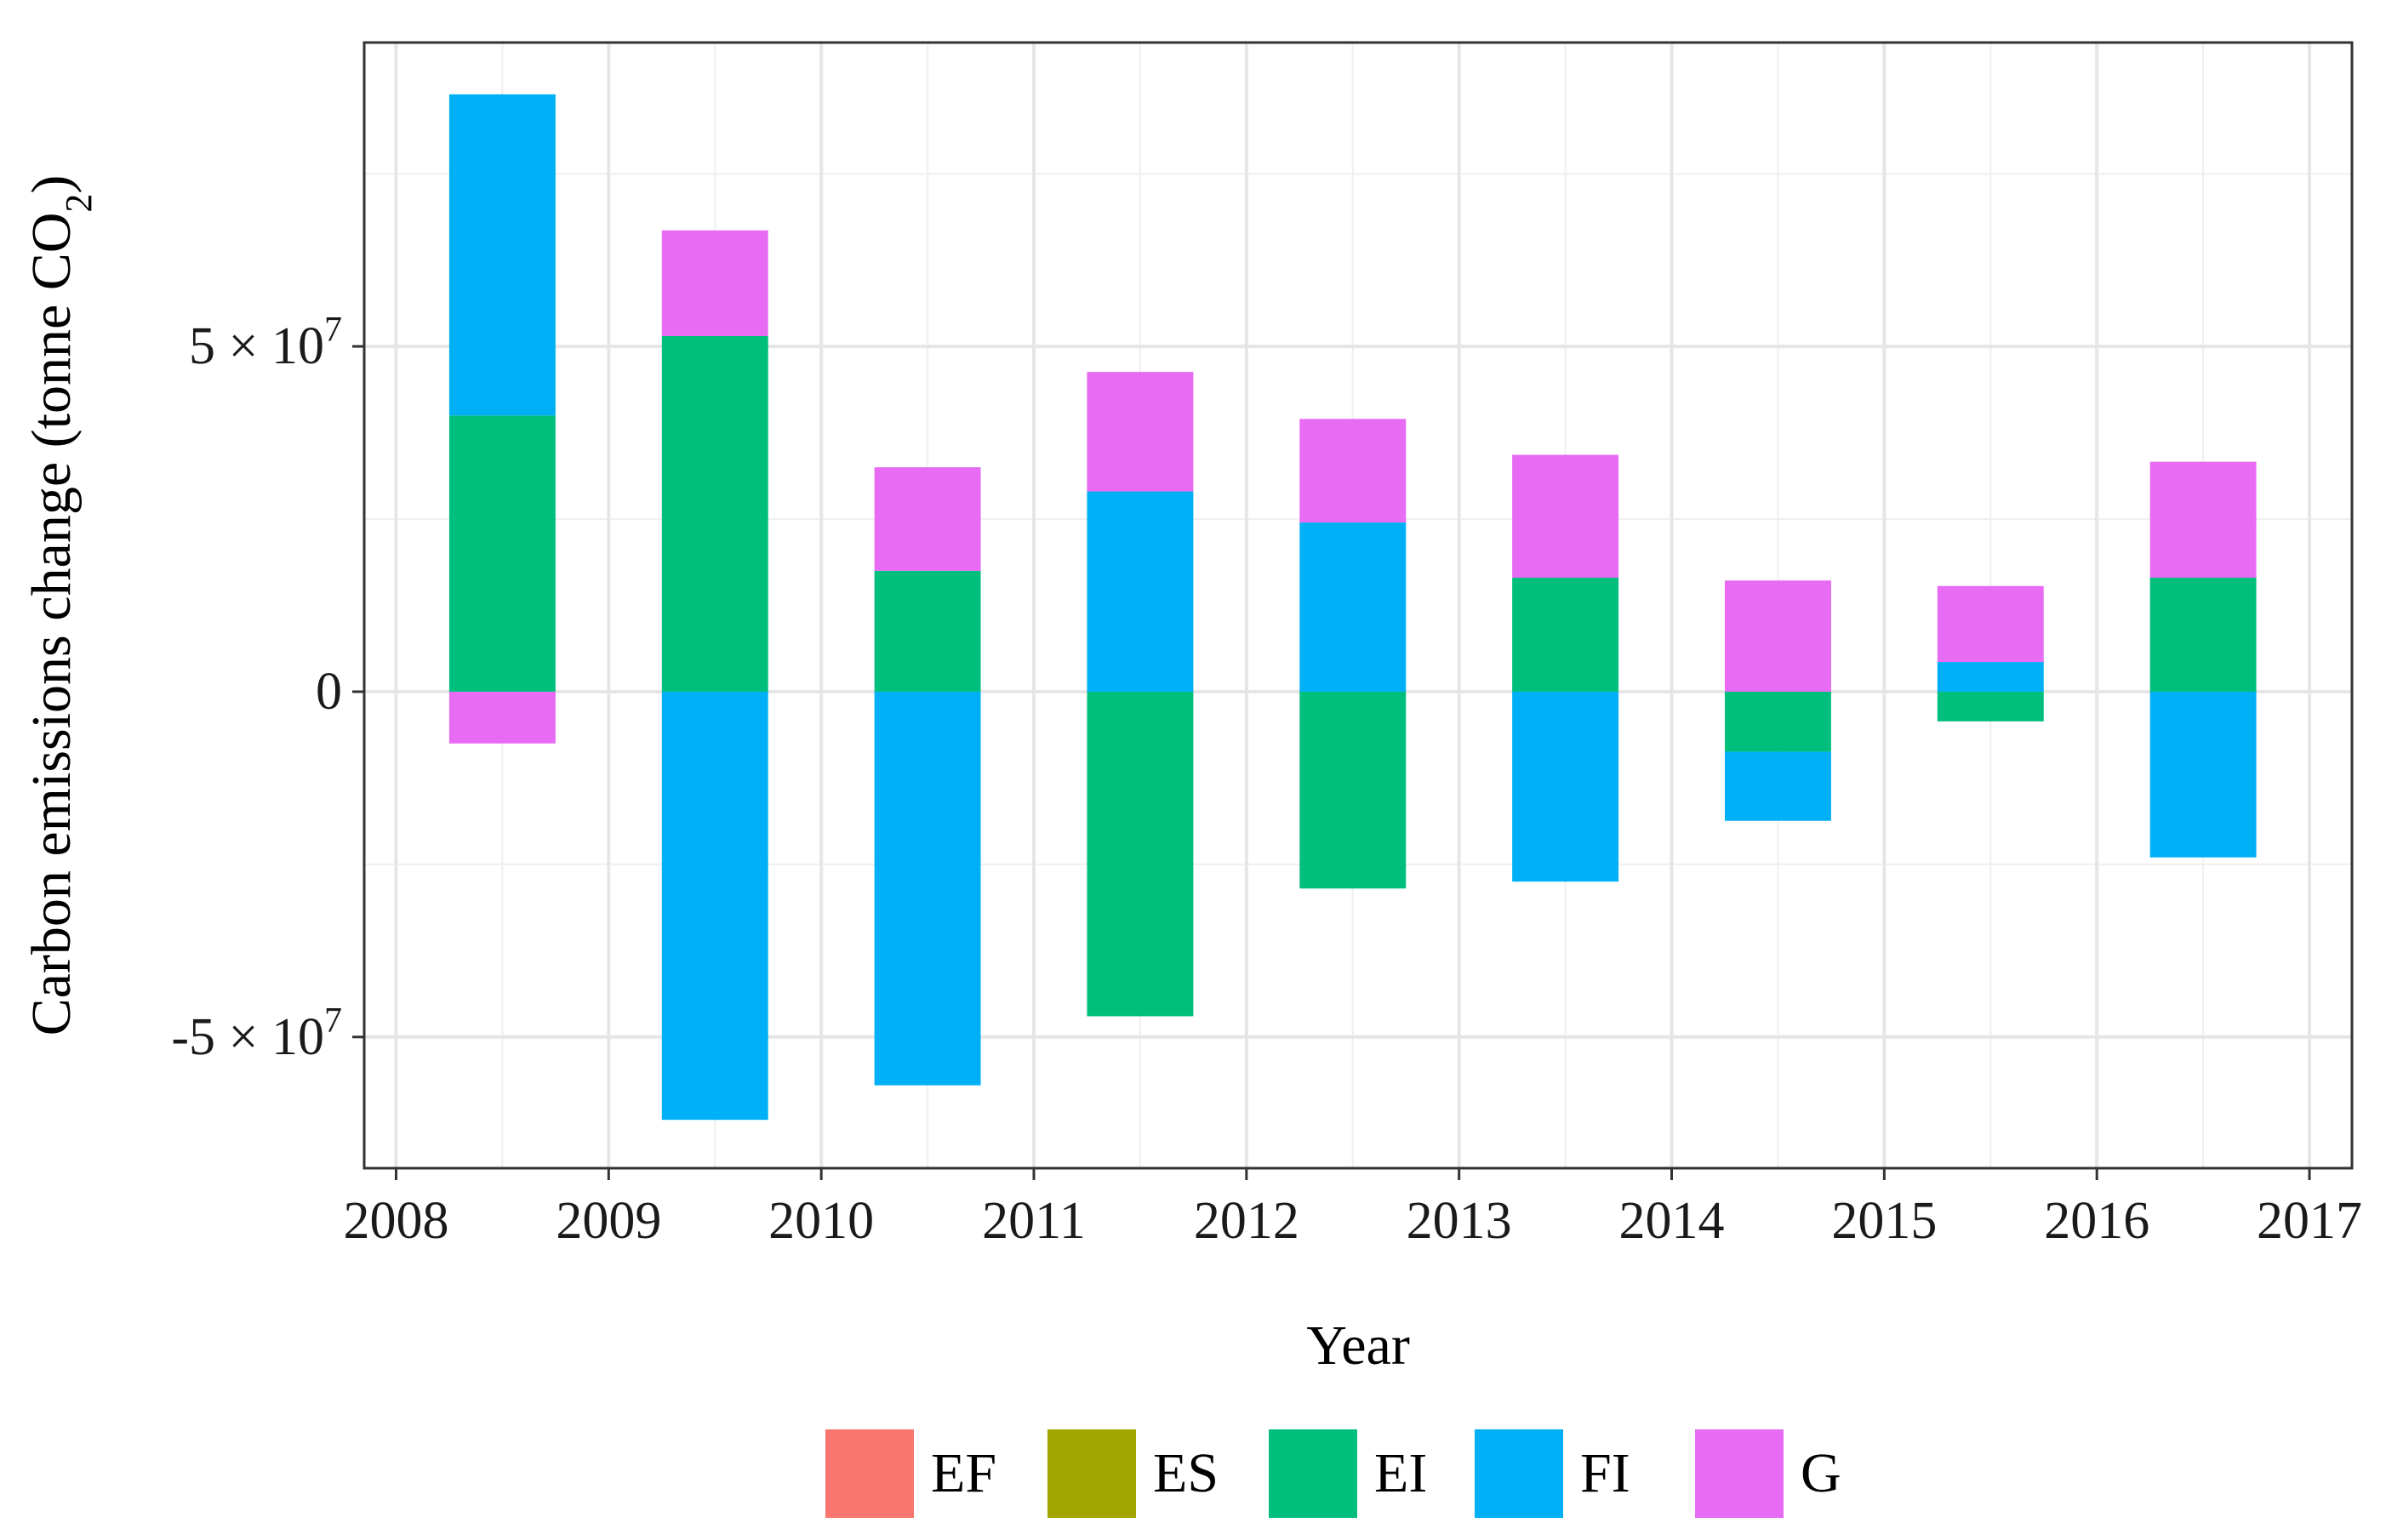  I want to click on bar-ei-2011, so click(1140, 854).